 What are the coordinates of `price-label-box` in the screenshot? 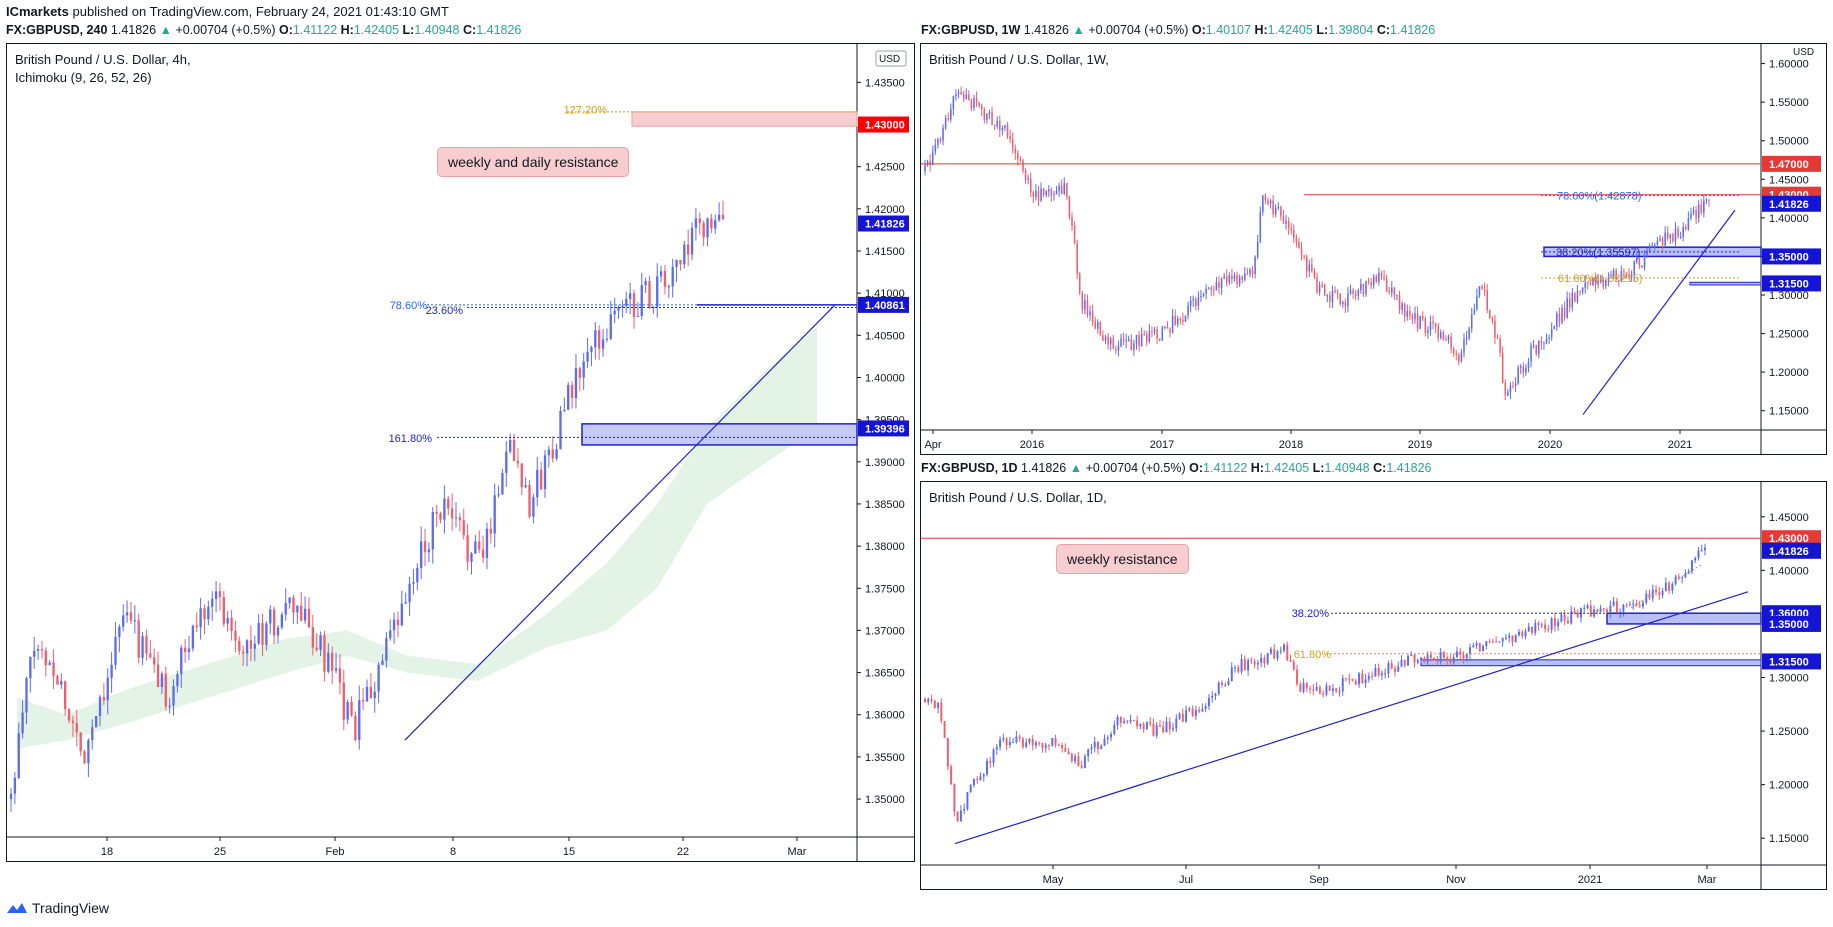 It's located at (1791, 283).